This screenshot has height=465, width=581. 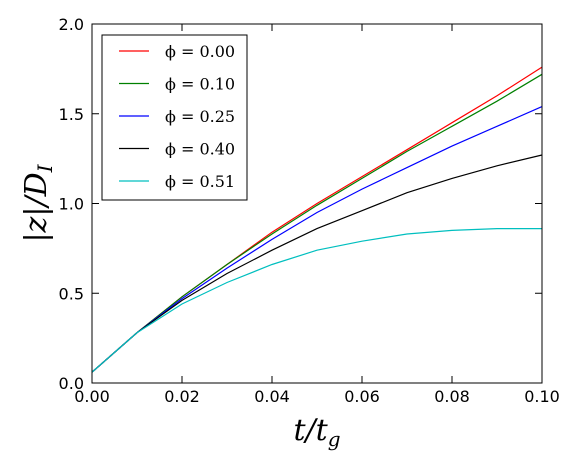 I want to click on legend-label: ϕ = 0.00, so click(x=200, y=51).